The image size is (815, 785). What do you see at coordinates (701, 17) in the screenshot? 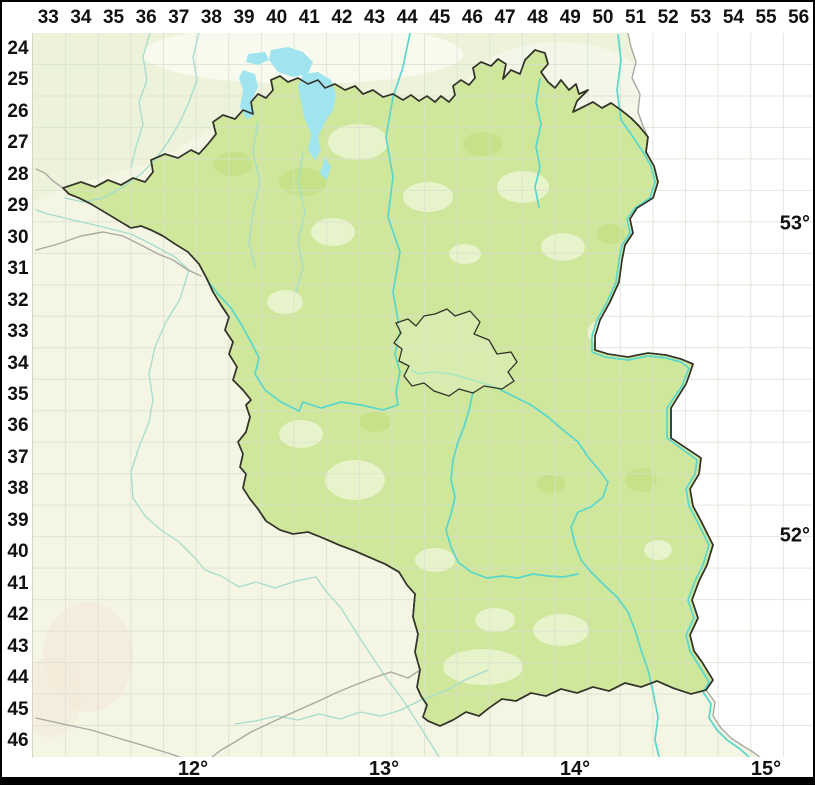
I see `grid-col-label: 53` at bounding box center [701, 17].